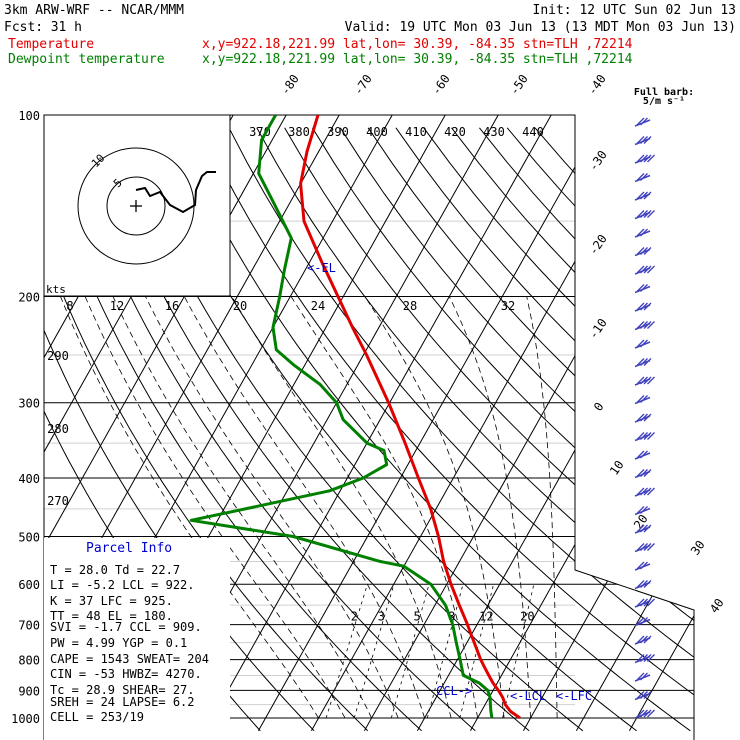  What do you see at coordinates (51, 44) in the screenshot?
I see `temperature-legend: Temperature` at bounding box center [51, 44].